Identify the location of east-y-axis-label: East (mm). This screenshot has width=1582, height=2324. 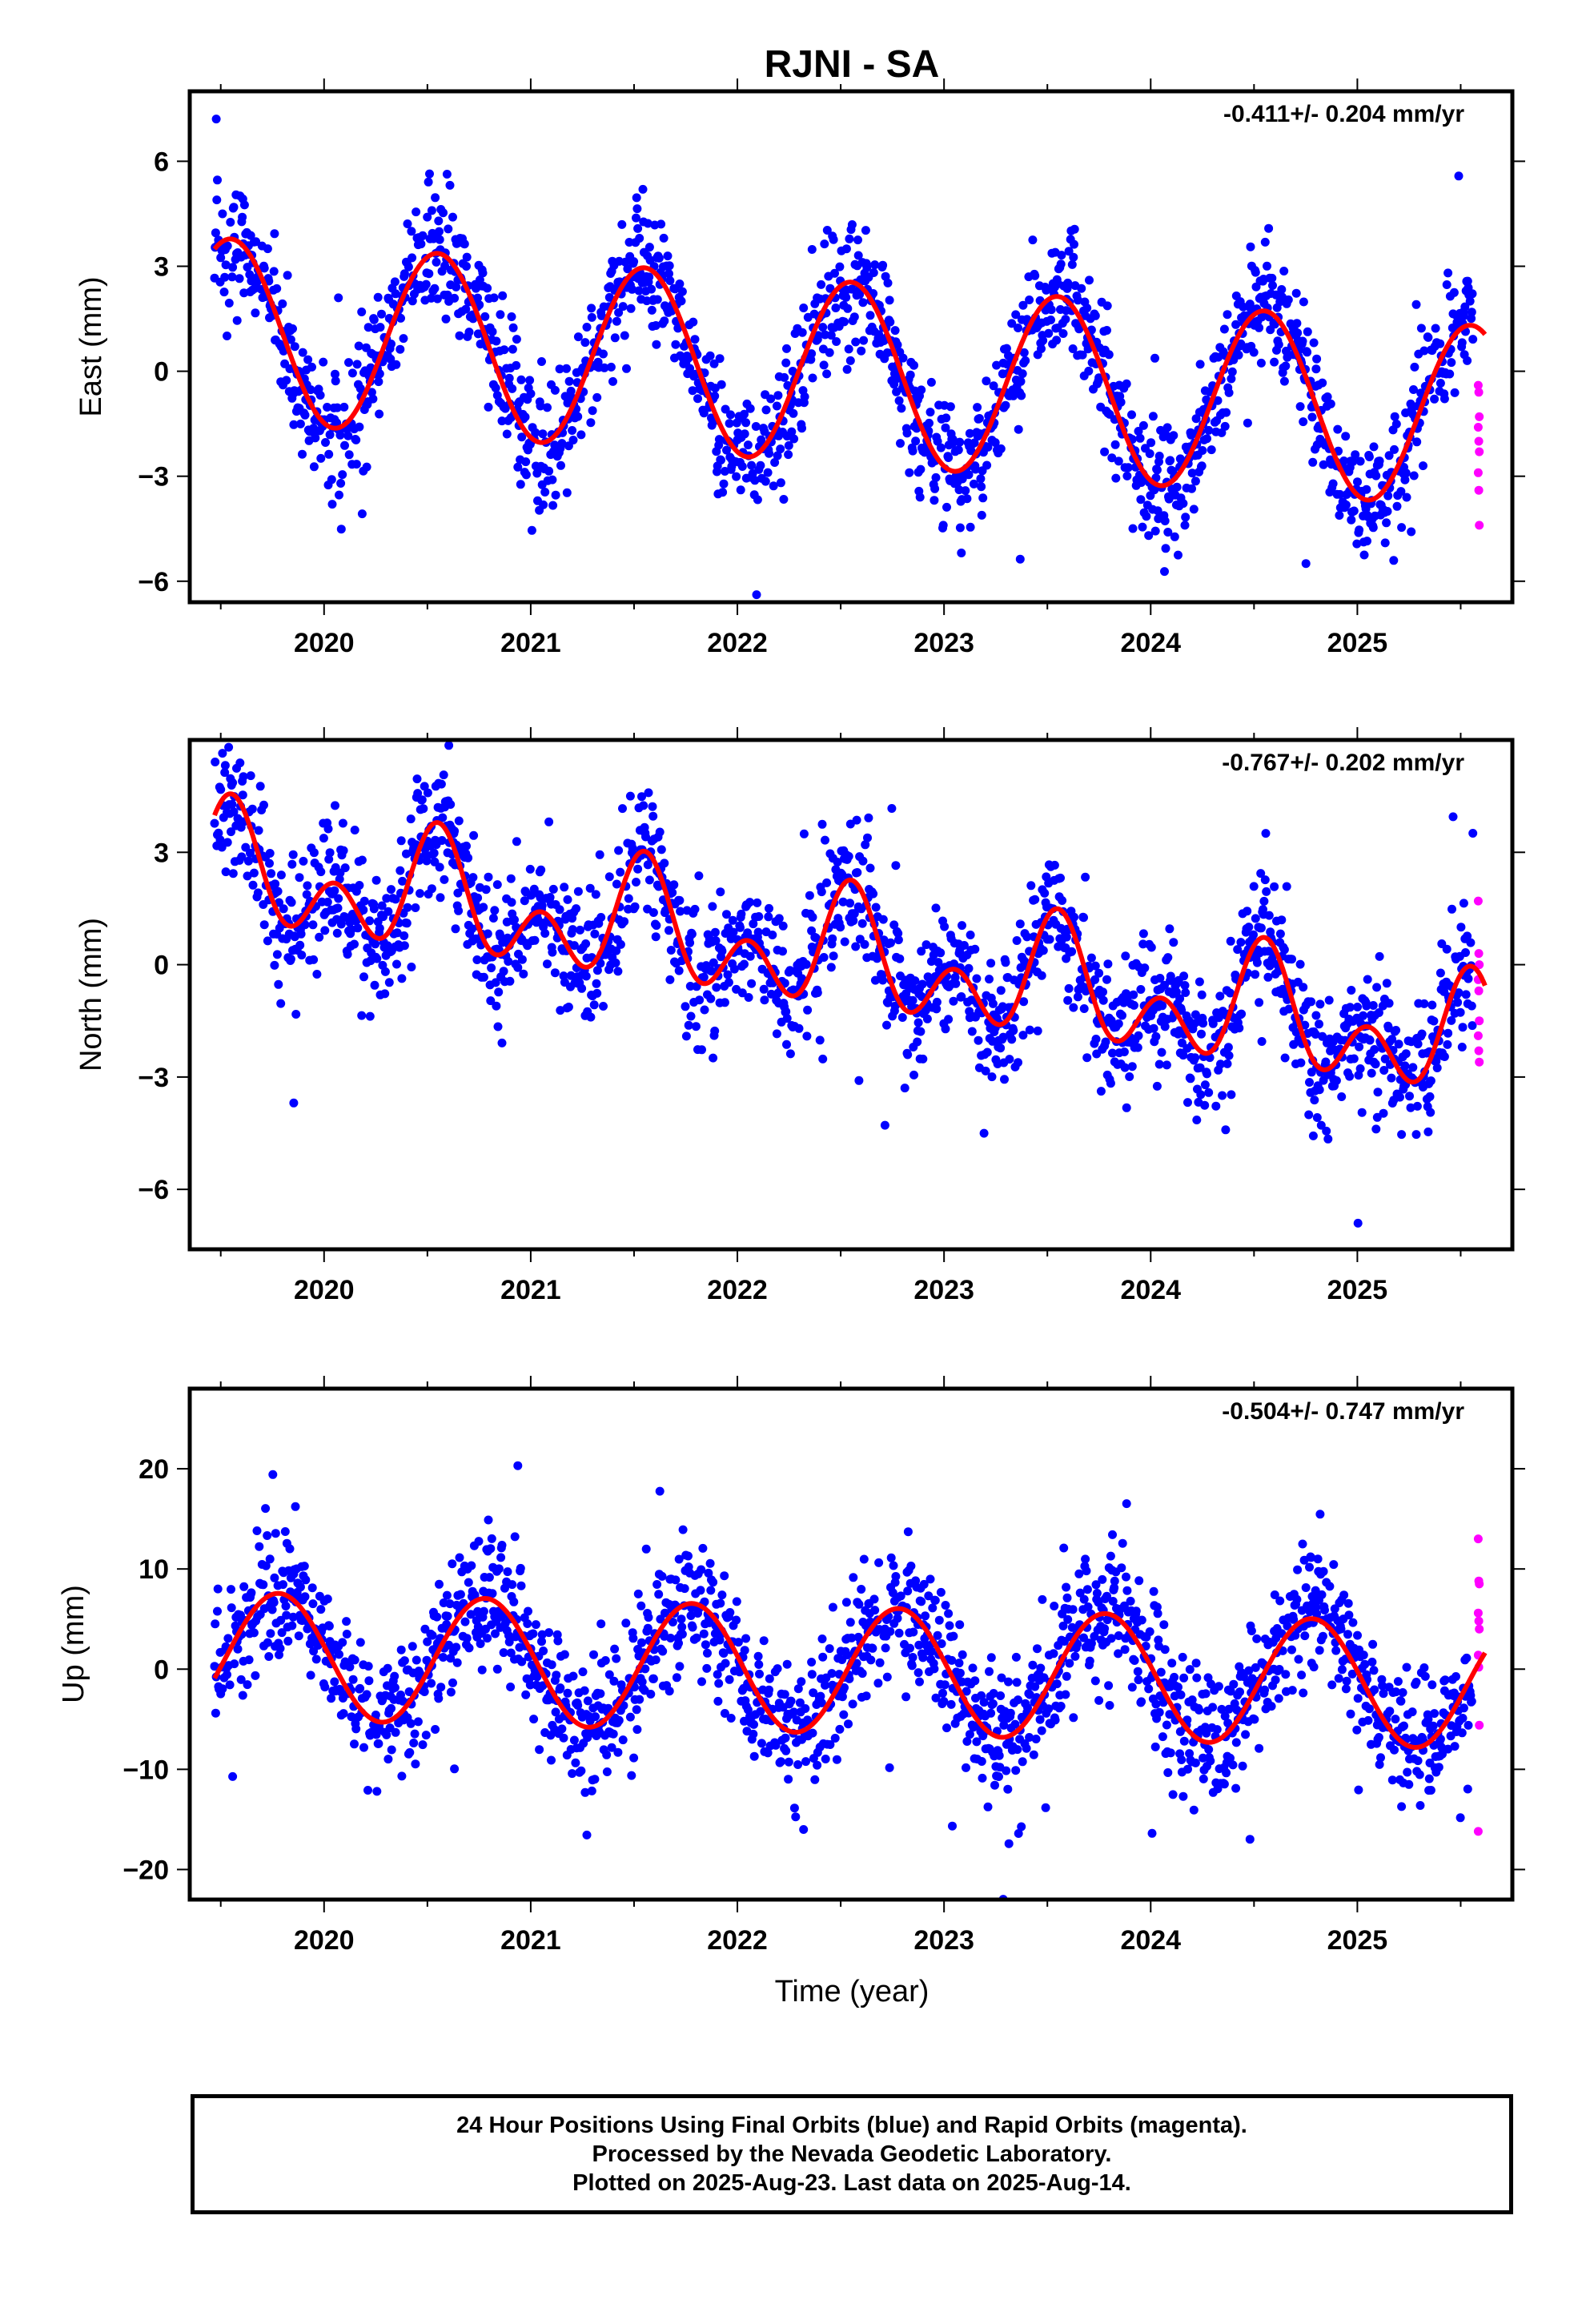
(91, 346).